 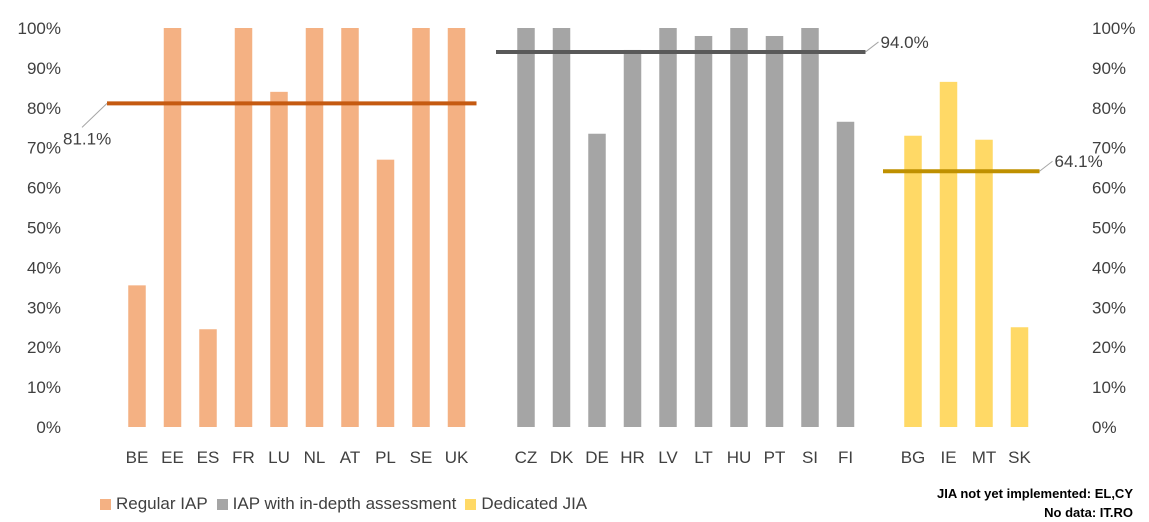 I want to click on bar-fi, so click(x=845, y=274).